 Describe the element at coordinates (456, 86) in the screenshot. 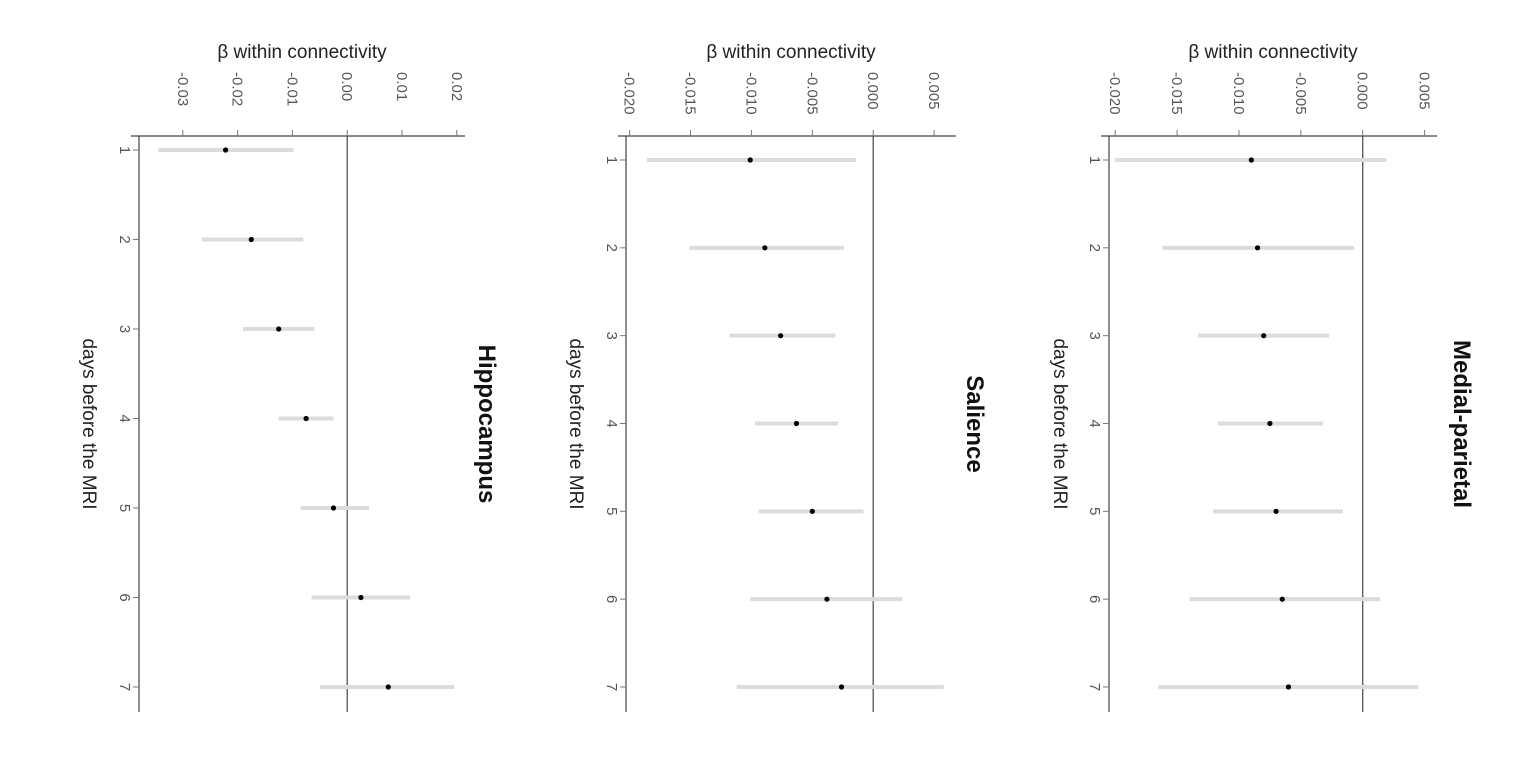

I see `value-tick-label: 0.02` at that location.